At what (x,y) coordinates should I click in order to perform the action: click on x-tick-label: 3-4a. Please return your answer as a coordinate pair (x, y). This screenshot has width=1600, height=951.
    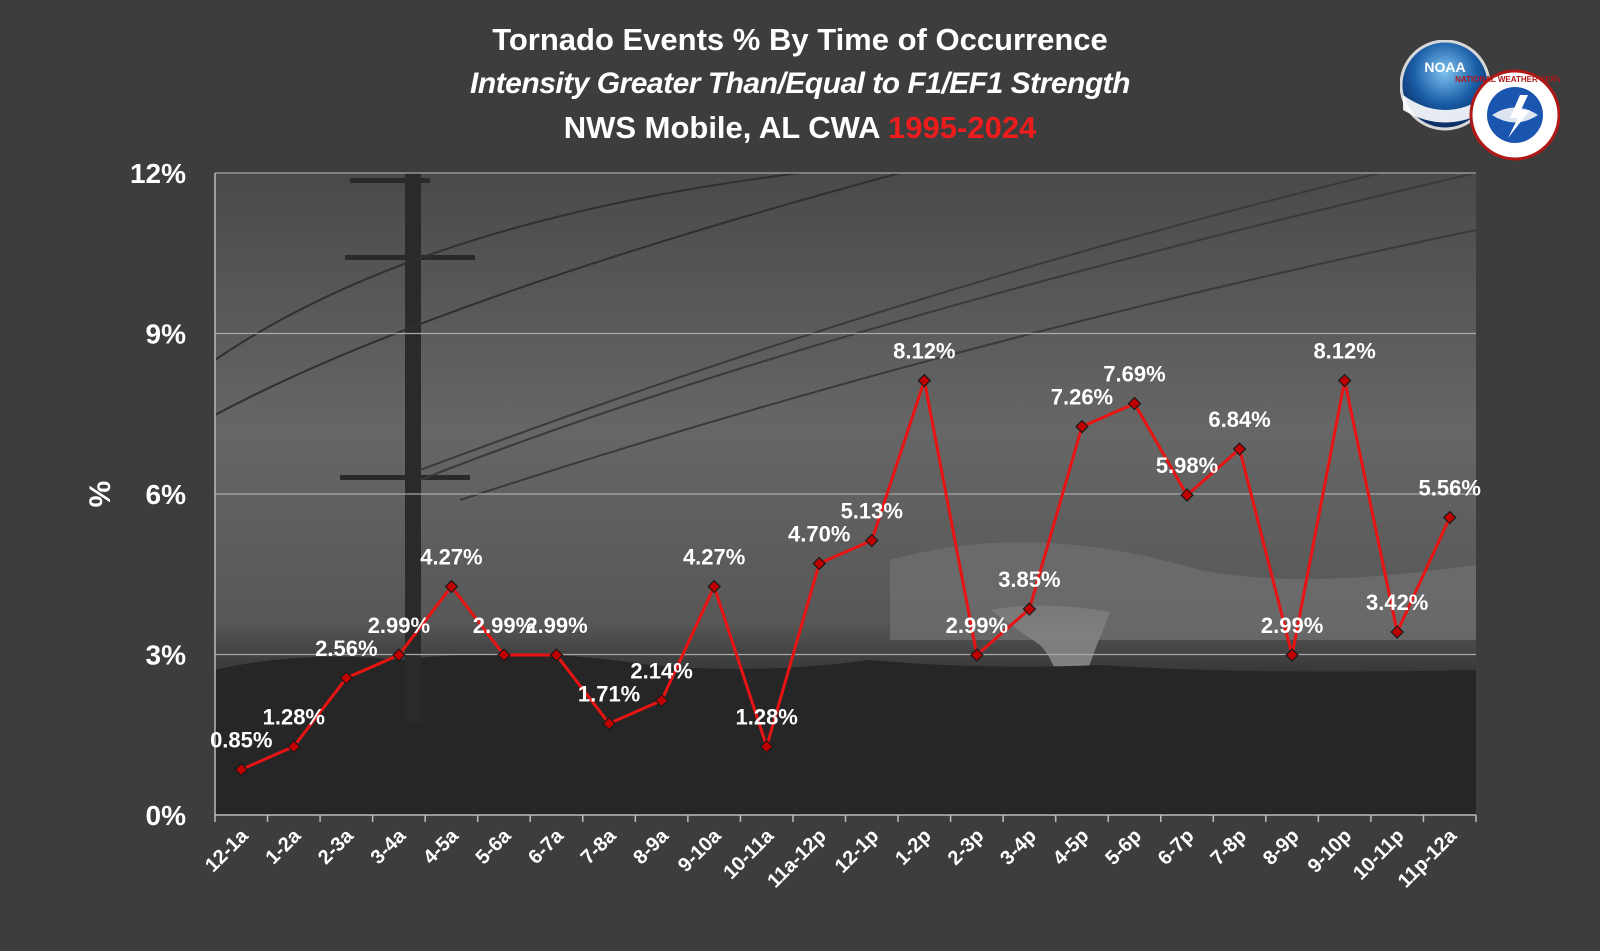
    Looking at the image, I should click on (389, 846).